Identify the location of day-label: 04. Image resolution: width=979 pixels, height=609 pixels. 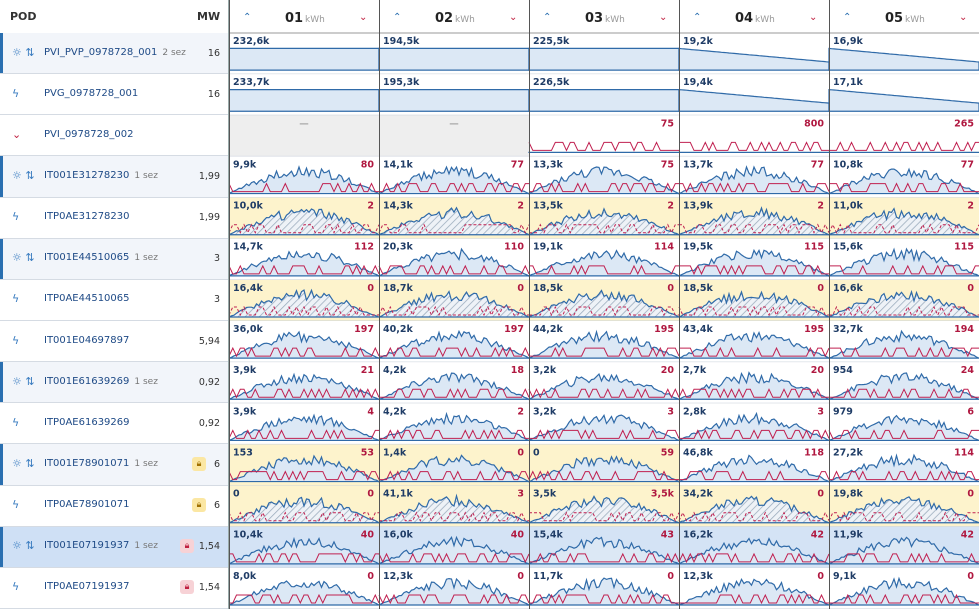
(744, 18).